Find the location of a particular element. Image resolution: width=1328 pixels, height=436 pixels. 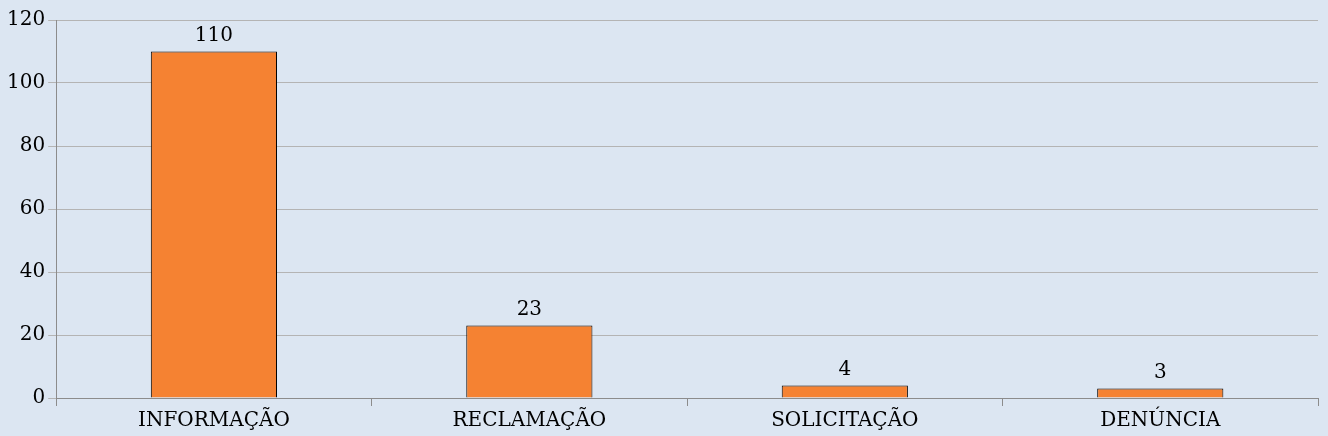

x-tick-label: RECLAMAÇÃO is located at coordinates (529, 419).